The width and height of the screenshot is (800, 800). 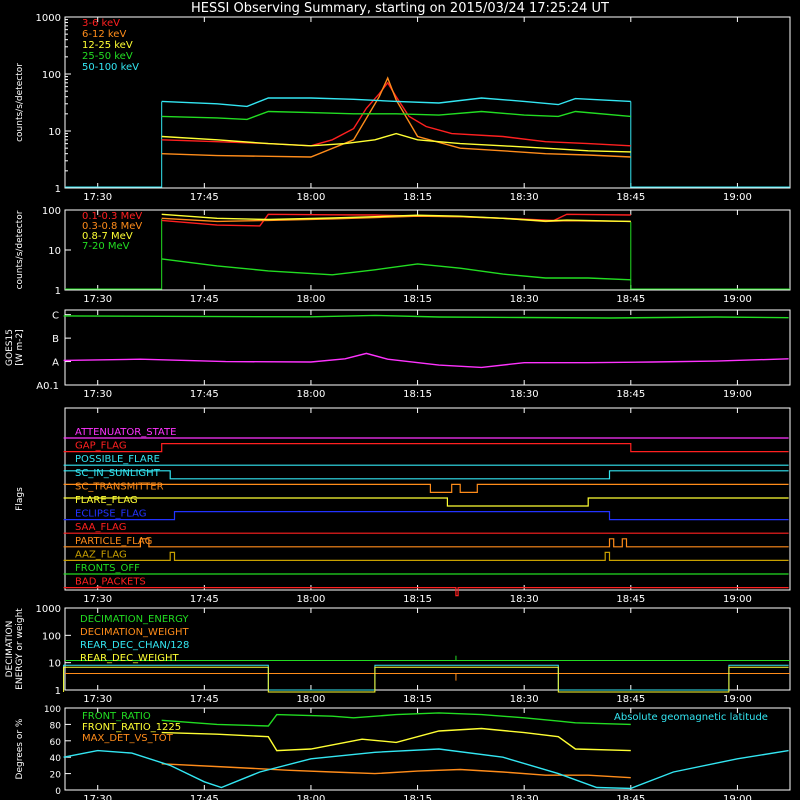 I want to click on series-line-7-20-MeV, so click(x=396, y=269).